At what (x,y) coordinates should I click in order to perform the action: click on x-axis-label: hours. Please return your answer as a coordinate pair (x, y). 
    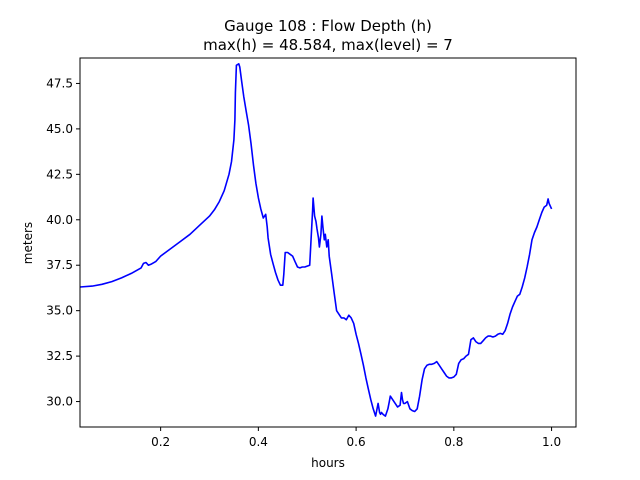
    Looking at the image, I should click on (328, 463).